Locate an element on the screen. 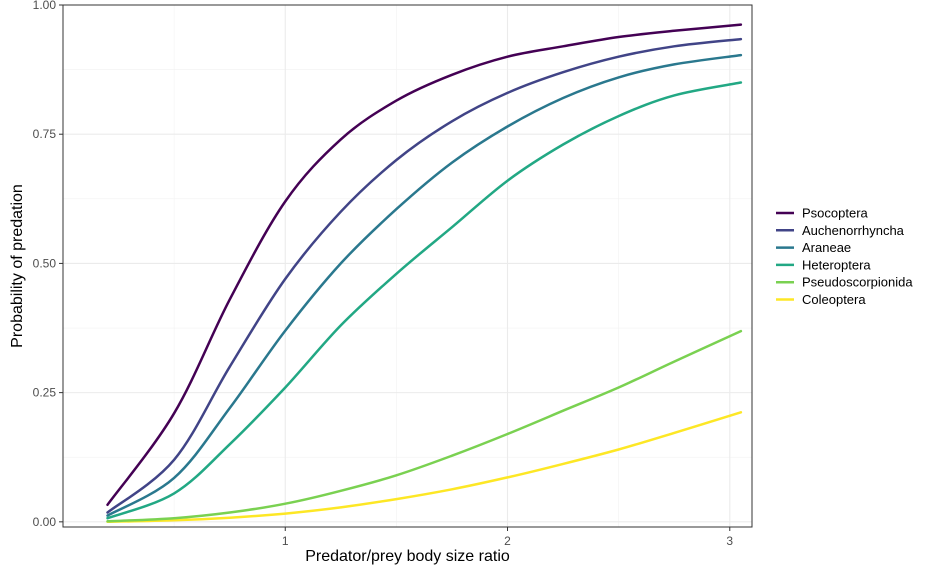  x-tick-label: 3 is located at coordinates (729, 541).